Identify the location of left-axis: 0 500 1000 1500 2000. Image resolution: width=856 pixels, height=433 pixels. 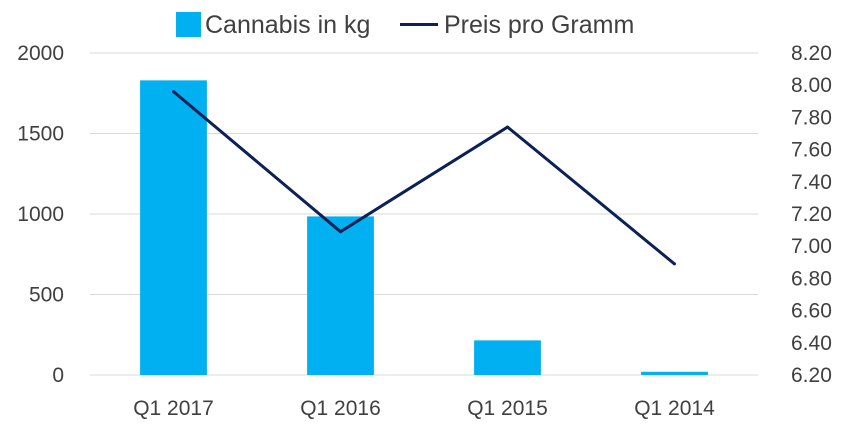
(40, 214).